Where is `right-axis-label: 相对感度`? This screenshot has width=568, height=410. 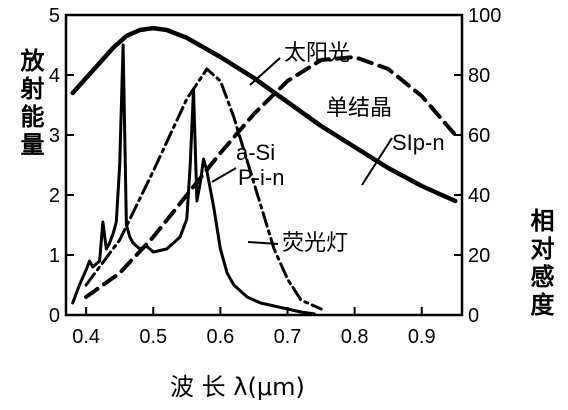 right-axis-label: 相对感度 is located at coordinates (540, 264).